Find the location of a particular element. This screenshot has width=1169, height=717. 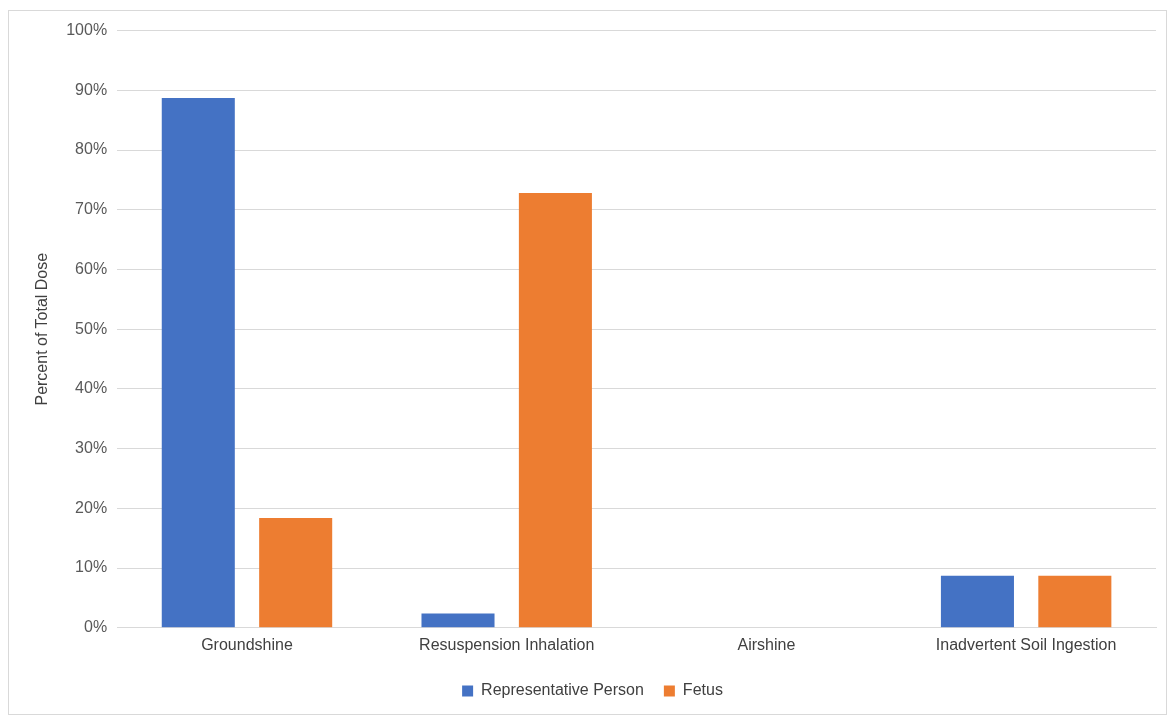

y-tick-label: 60% is located at coordinates (91, 268).